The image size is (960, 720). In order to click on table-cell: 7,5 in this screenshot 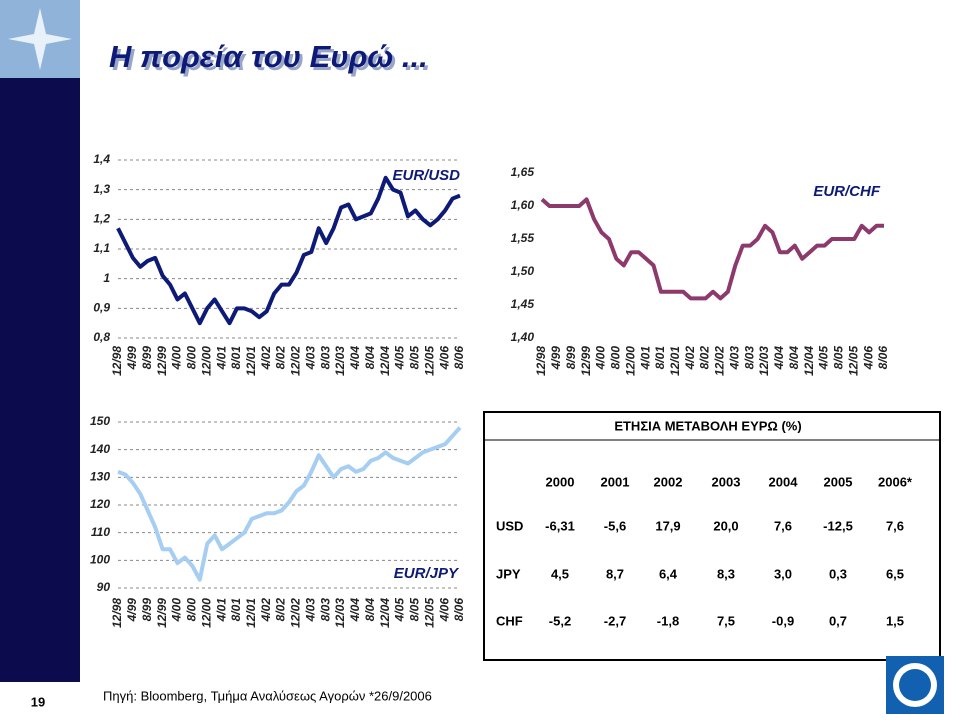, I will do `click(726, 620)`.